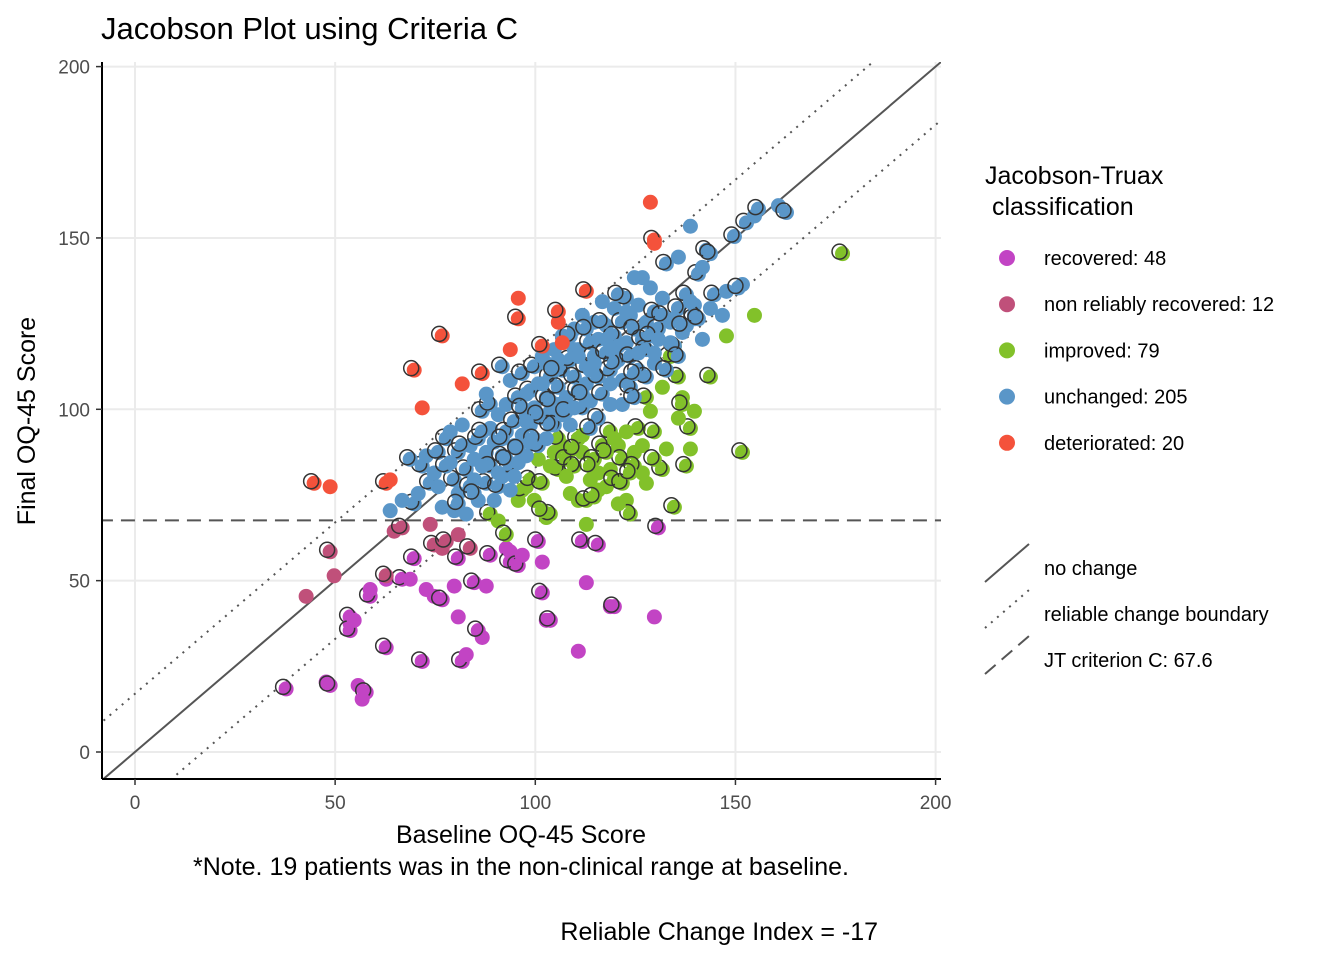 This screenshot has height=960, width=1344. I want to click on chart-title: Jacobson Plot using Criteria C, so click(309, 28).